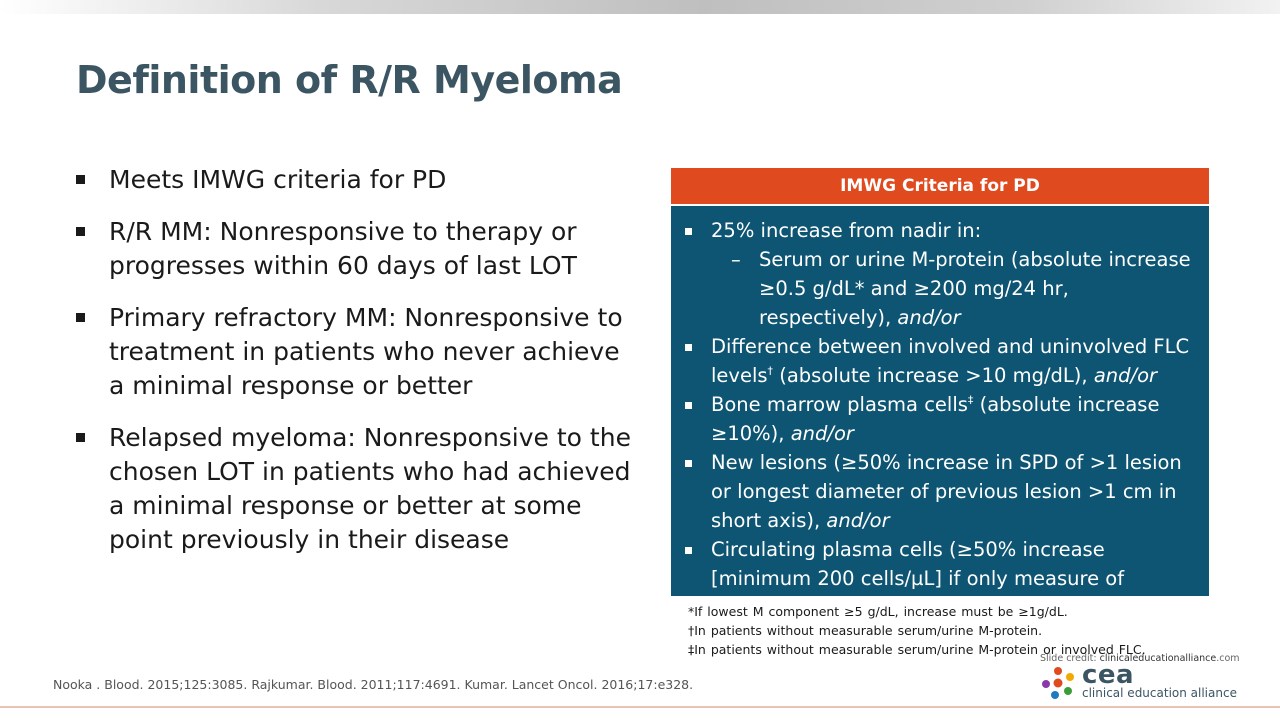 This screenshot has width=1280, height=720. I want to click on credit-site: clinicaleducationalliance, so click(1158, 658).